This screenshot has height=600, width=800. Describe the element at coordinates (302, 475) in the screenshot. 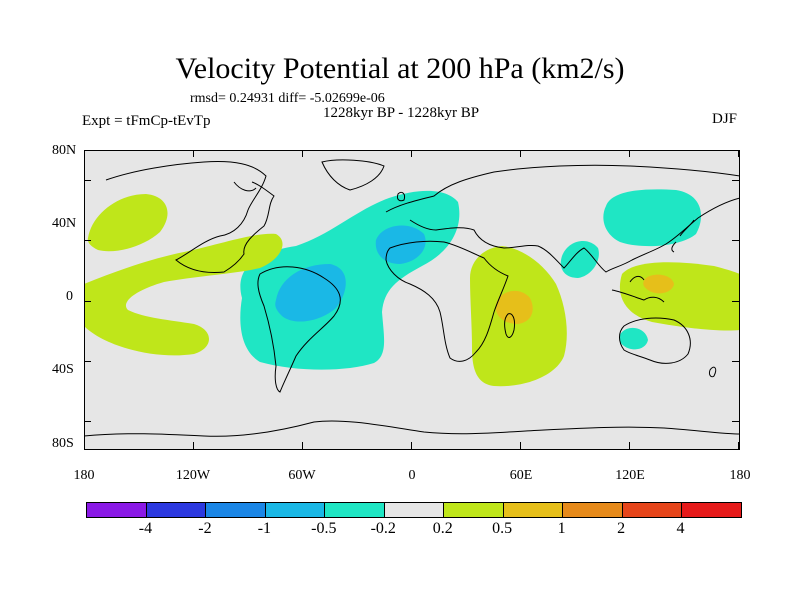

I see `lon-label-60w: 60W` at that location.